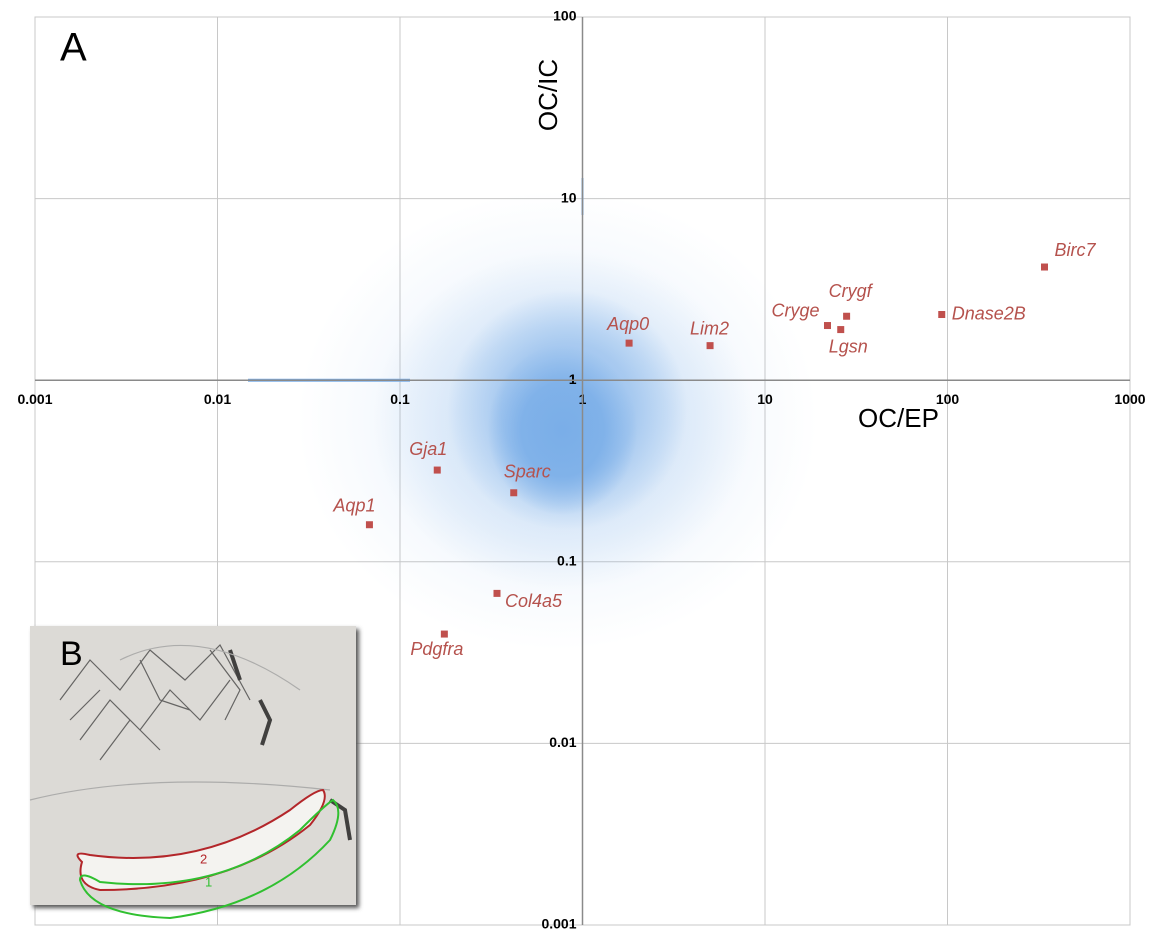 The image size is (1153, 933). Describe the element at coordinates (765, 399) in the screenshot. I see `x-tick-label: 10` at that location.